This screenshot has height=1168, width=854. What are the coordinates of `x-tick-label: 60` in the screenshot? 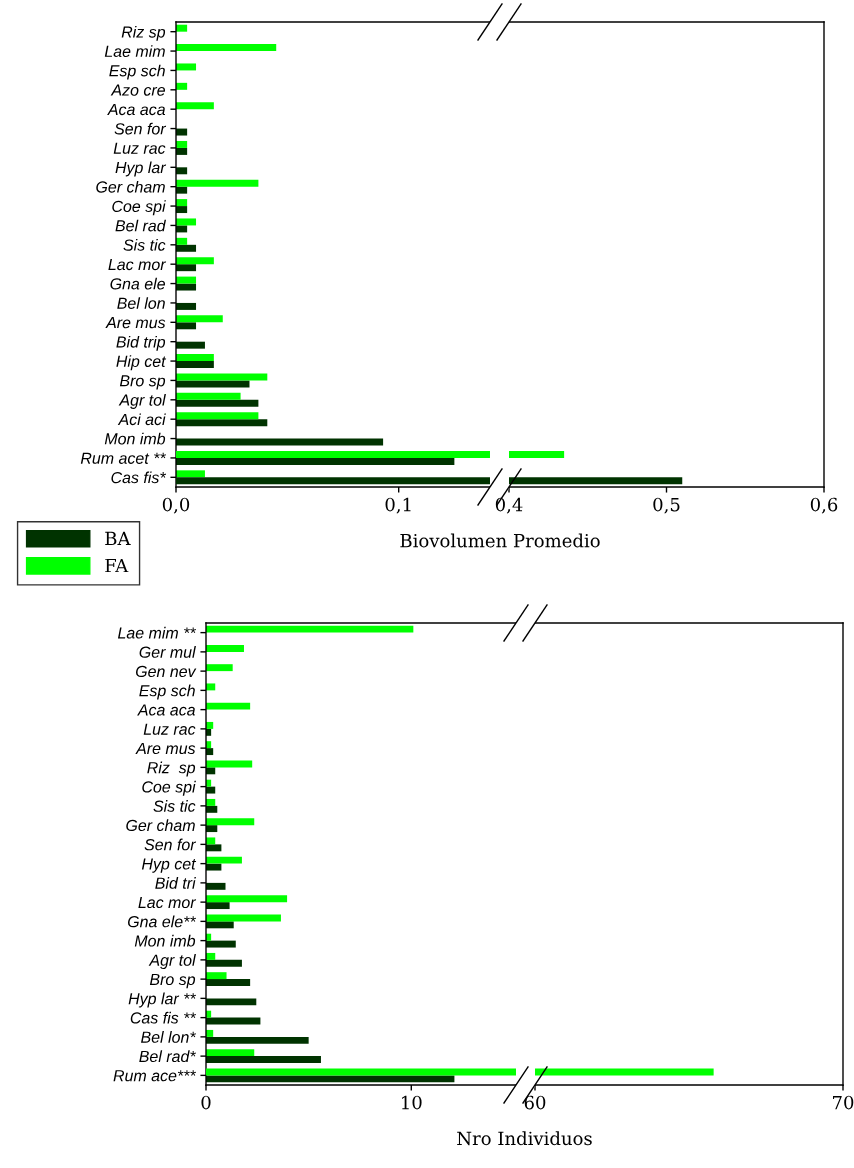 It's located at (535, 1102).